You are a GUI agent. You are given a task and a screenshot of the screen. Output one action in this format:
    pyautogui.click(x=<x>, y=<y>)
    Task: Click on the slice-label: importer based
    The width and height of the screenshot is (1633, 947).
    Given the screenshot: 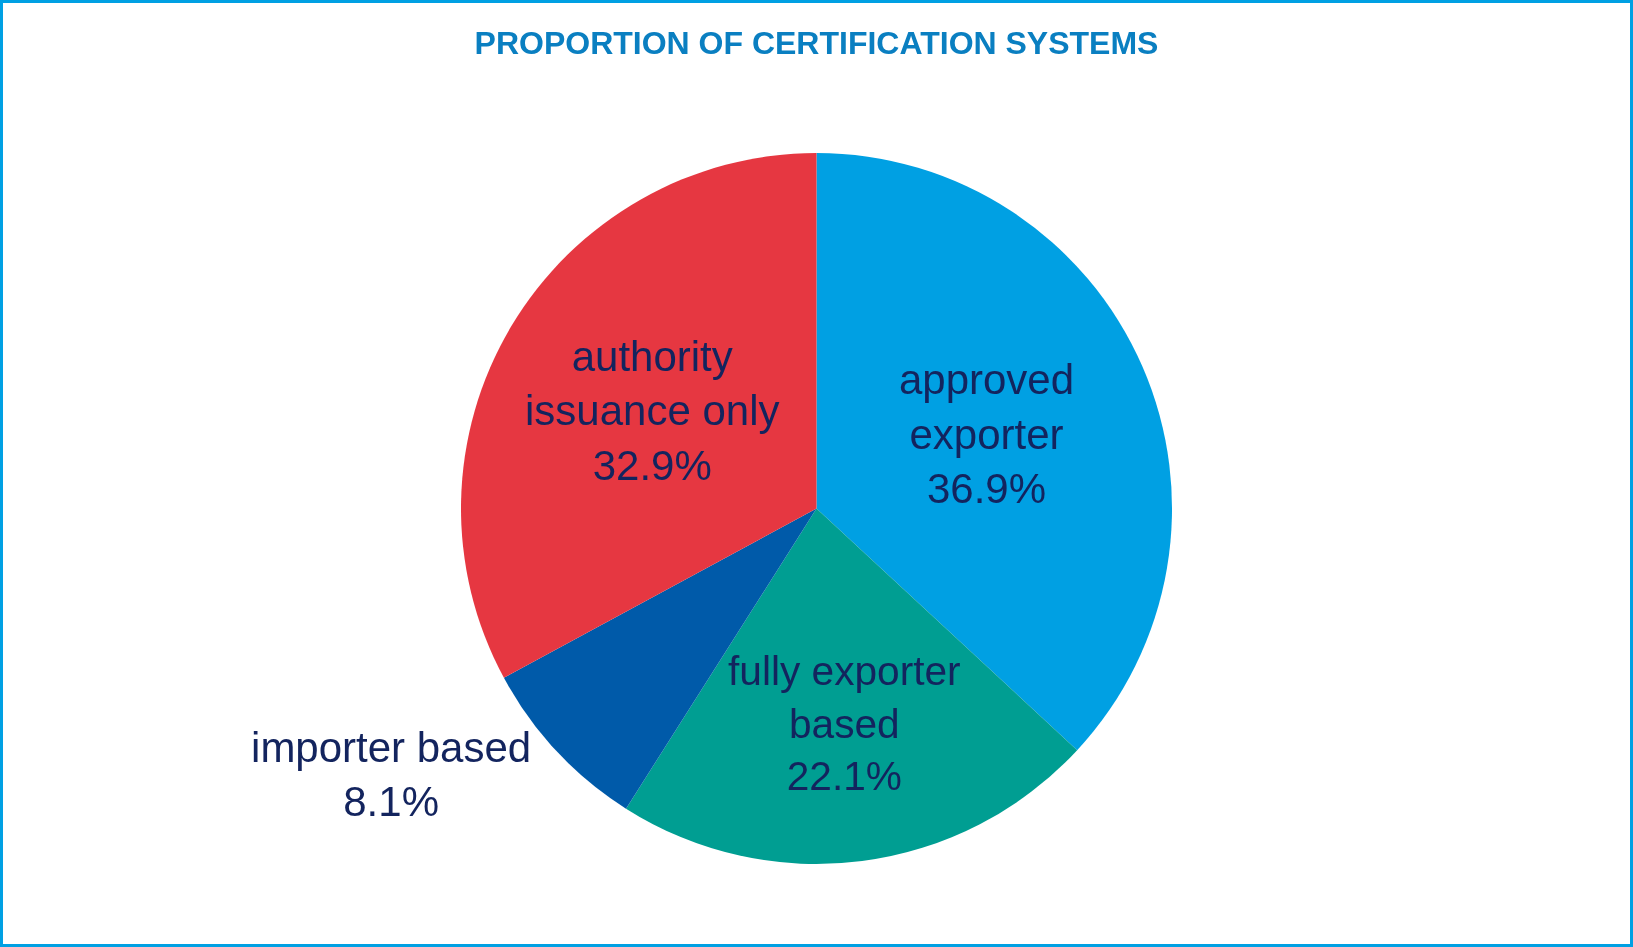 What is the action you would take?
    pyautogui.click(x=391, y=747)
    